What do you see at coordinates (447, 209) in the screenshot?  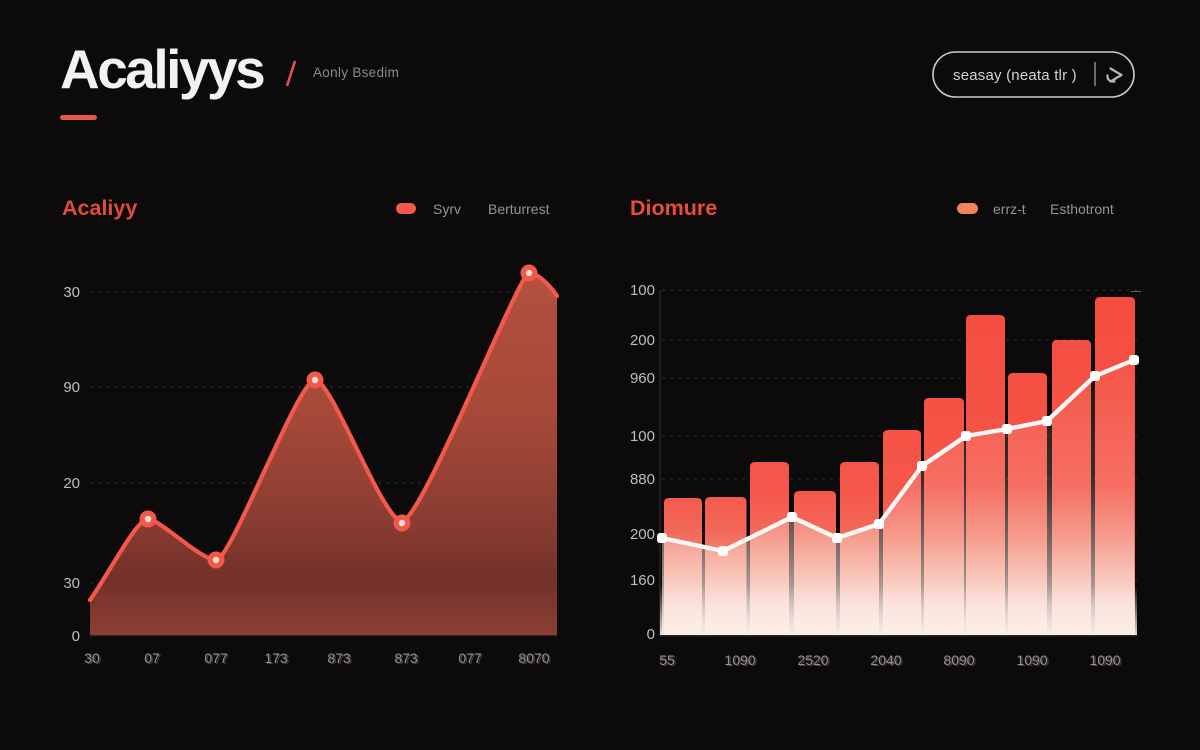 I see `svg-text: Syrv` at bounding box center [447, 209].